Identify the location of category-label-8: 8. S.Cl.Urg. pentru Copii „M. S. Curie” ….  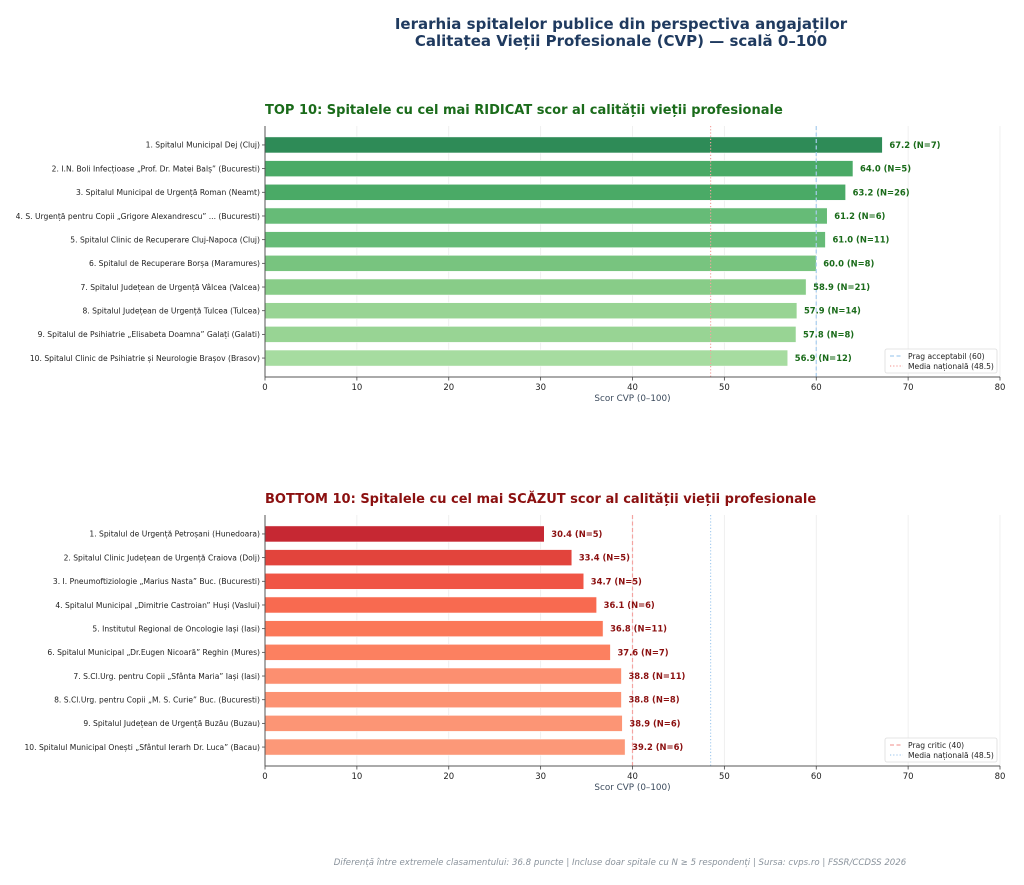
(157, 699).